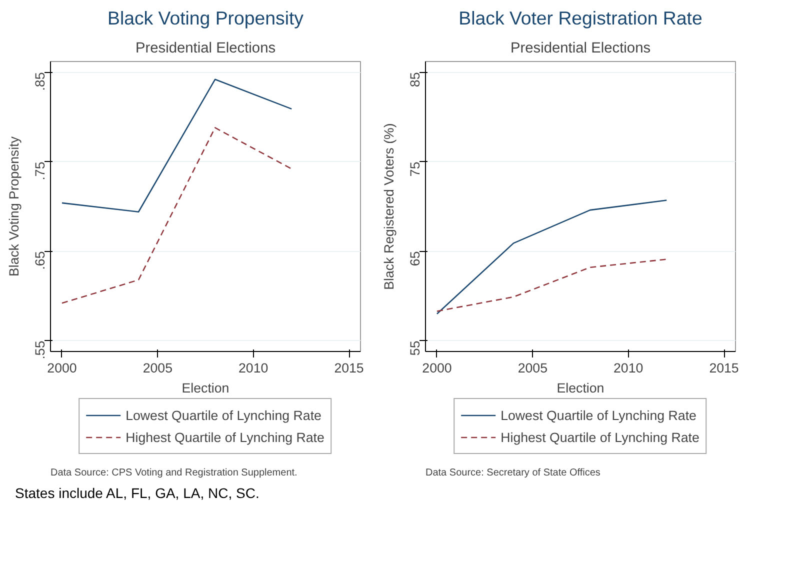  What do you see at coordinates (174, 473) in the screenshot?
I see `source-note: Data Source: CPS Voting and Registration Supplement.` at bounding box center [174, 473].